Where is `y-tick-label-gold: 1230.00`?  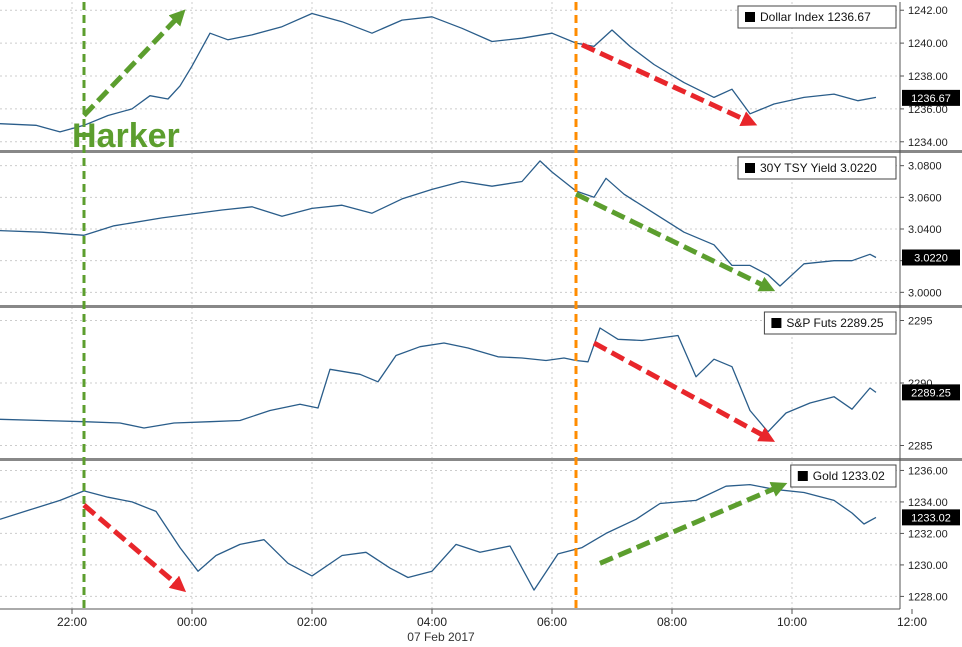 y-tick-label-gold: 1230.00 is located at coordinates (928, 566).